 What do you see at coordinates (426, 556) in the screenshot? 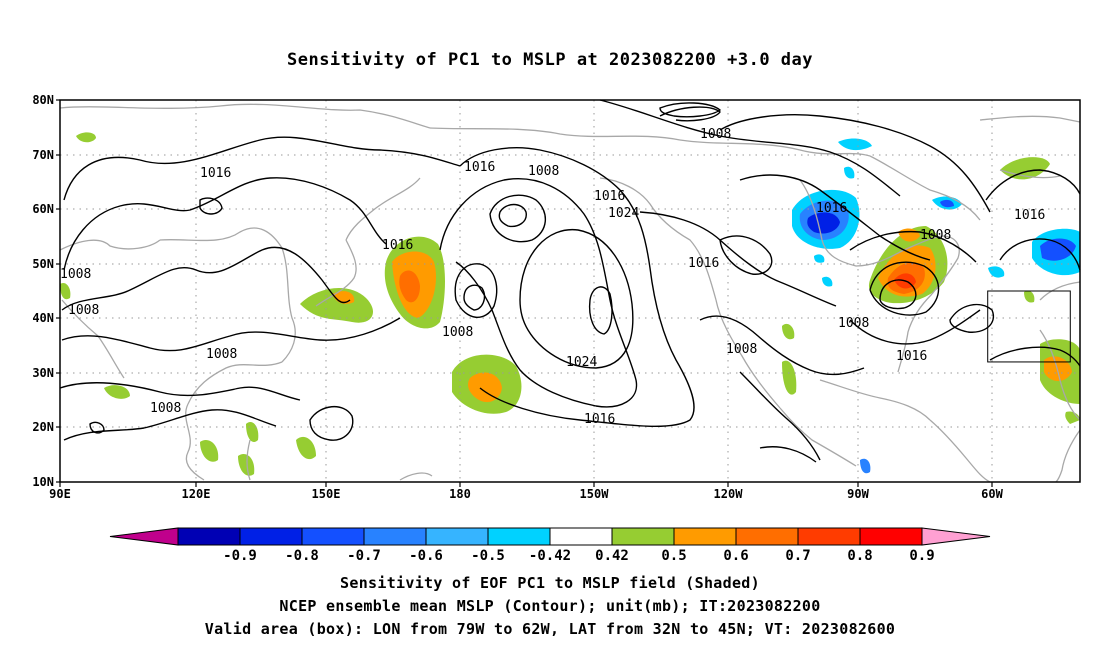
I see `colorbar-label: -0.6` at bounding box center [426, 556].